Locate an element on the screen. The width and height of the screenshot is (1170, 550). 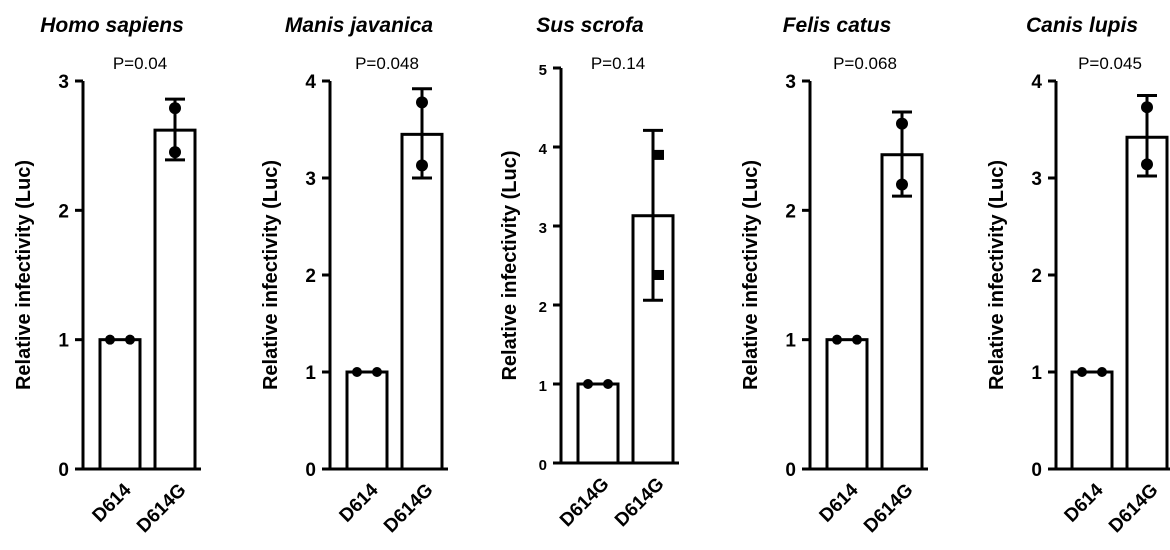
chart-title: Sus scrofa is located at coordinates (590, 25).